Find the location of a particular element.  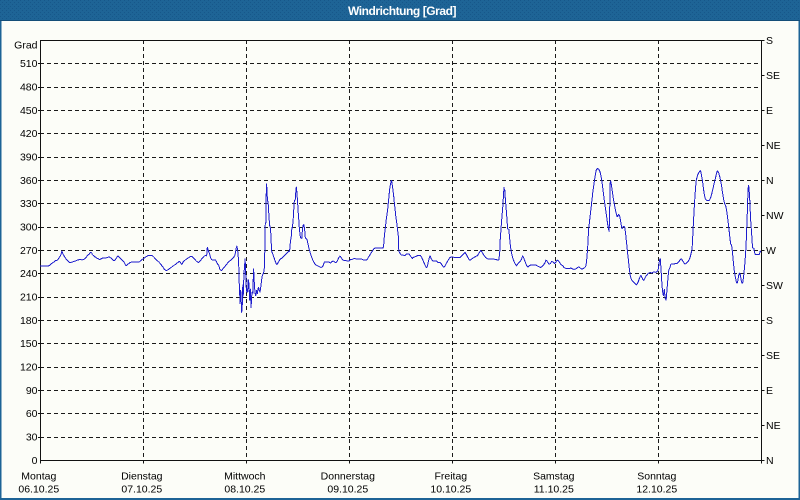

svg-text: 08.10.25 is located at coordinates (244, 490).